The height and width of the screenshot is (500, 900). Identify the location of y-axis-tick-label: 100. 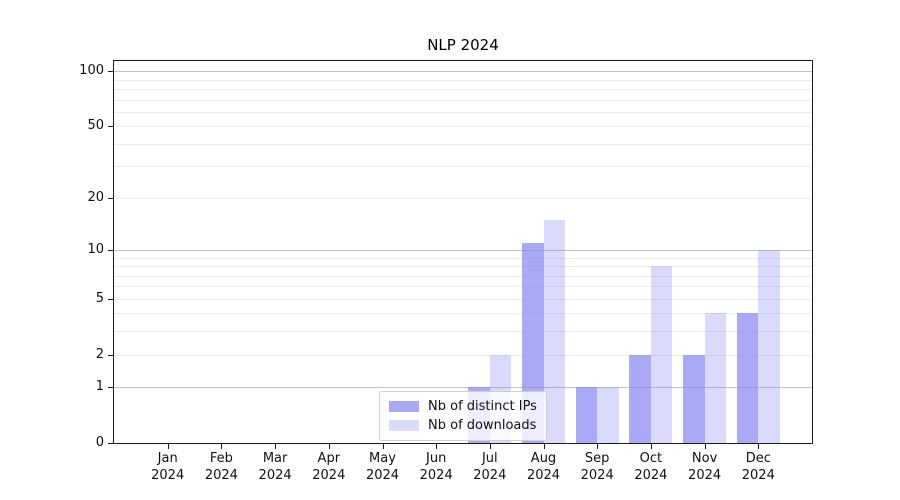
(91, 71).